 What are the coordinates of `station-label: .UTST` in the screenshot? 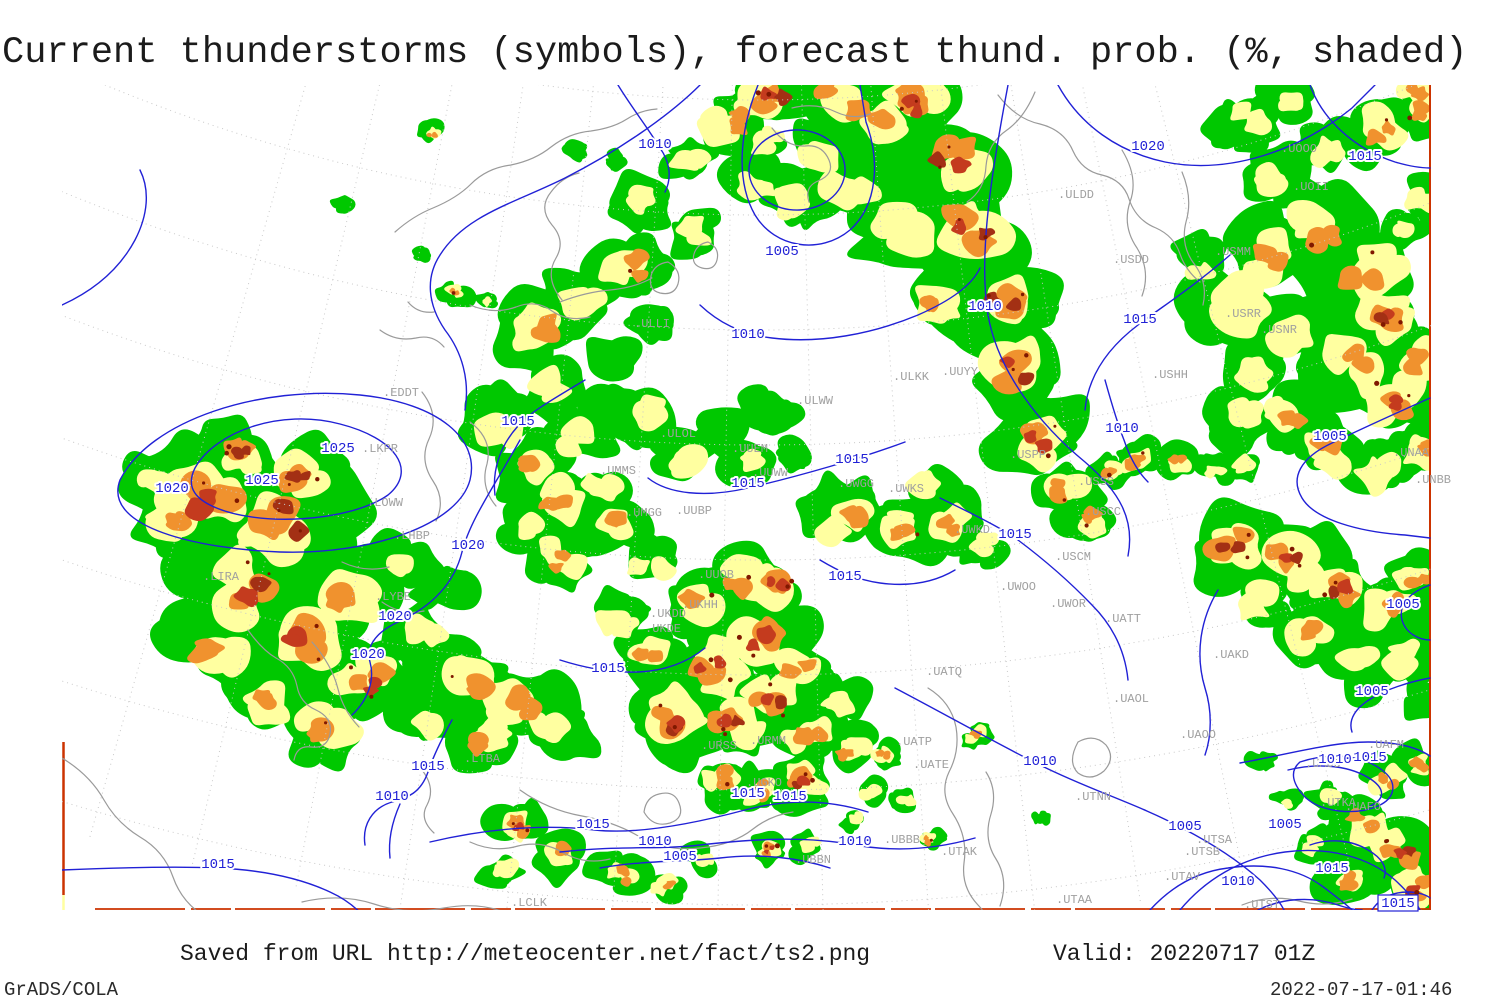 It's located at (1262, 905).